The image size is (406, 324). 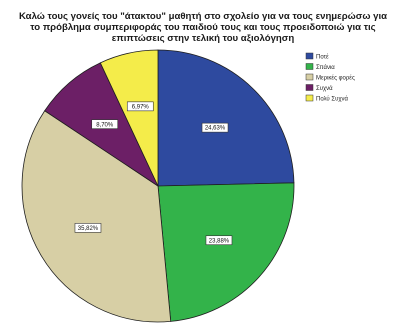 What do you see at coordinates (322, 57) in the screenshot?
I see `legend-label-0: Ποτέ` at bounding box center [322, 57].